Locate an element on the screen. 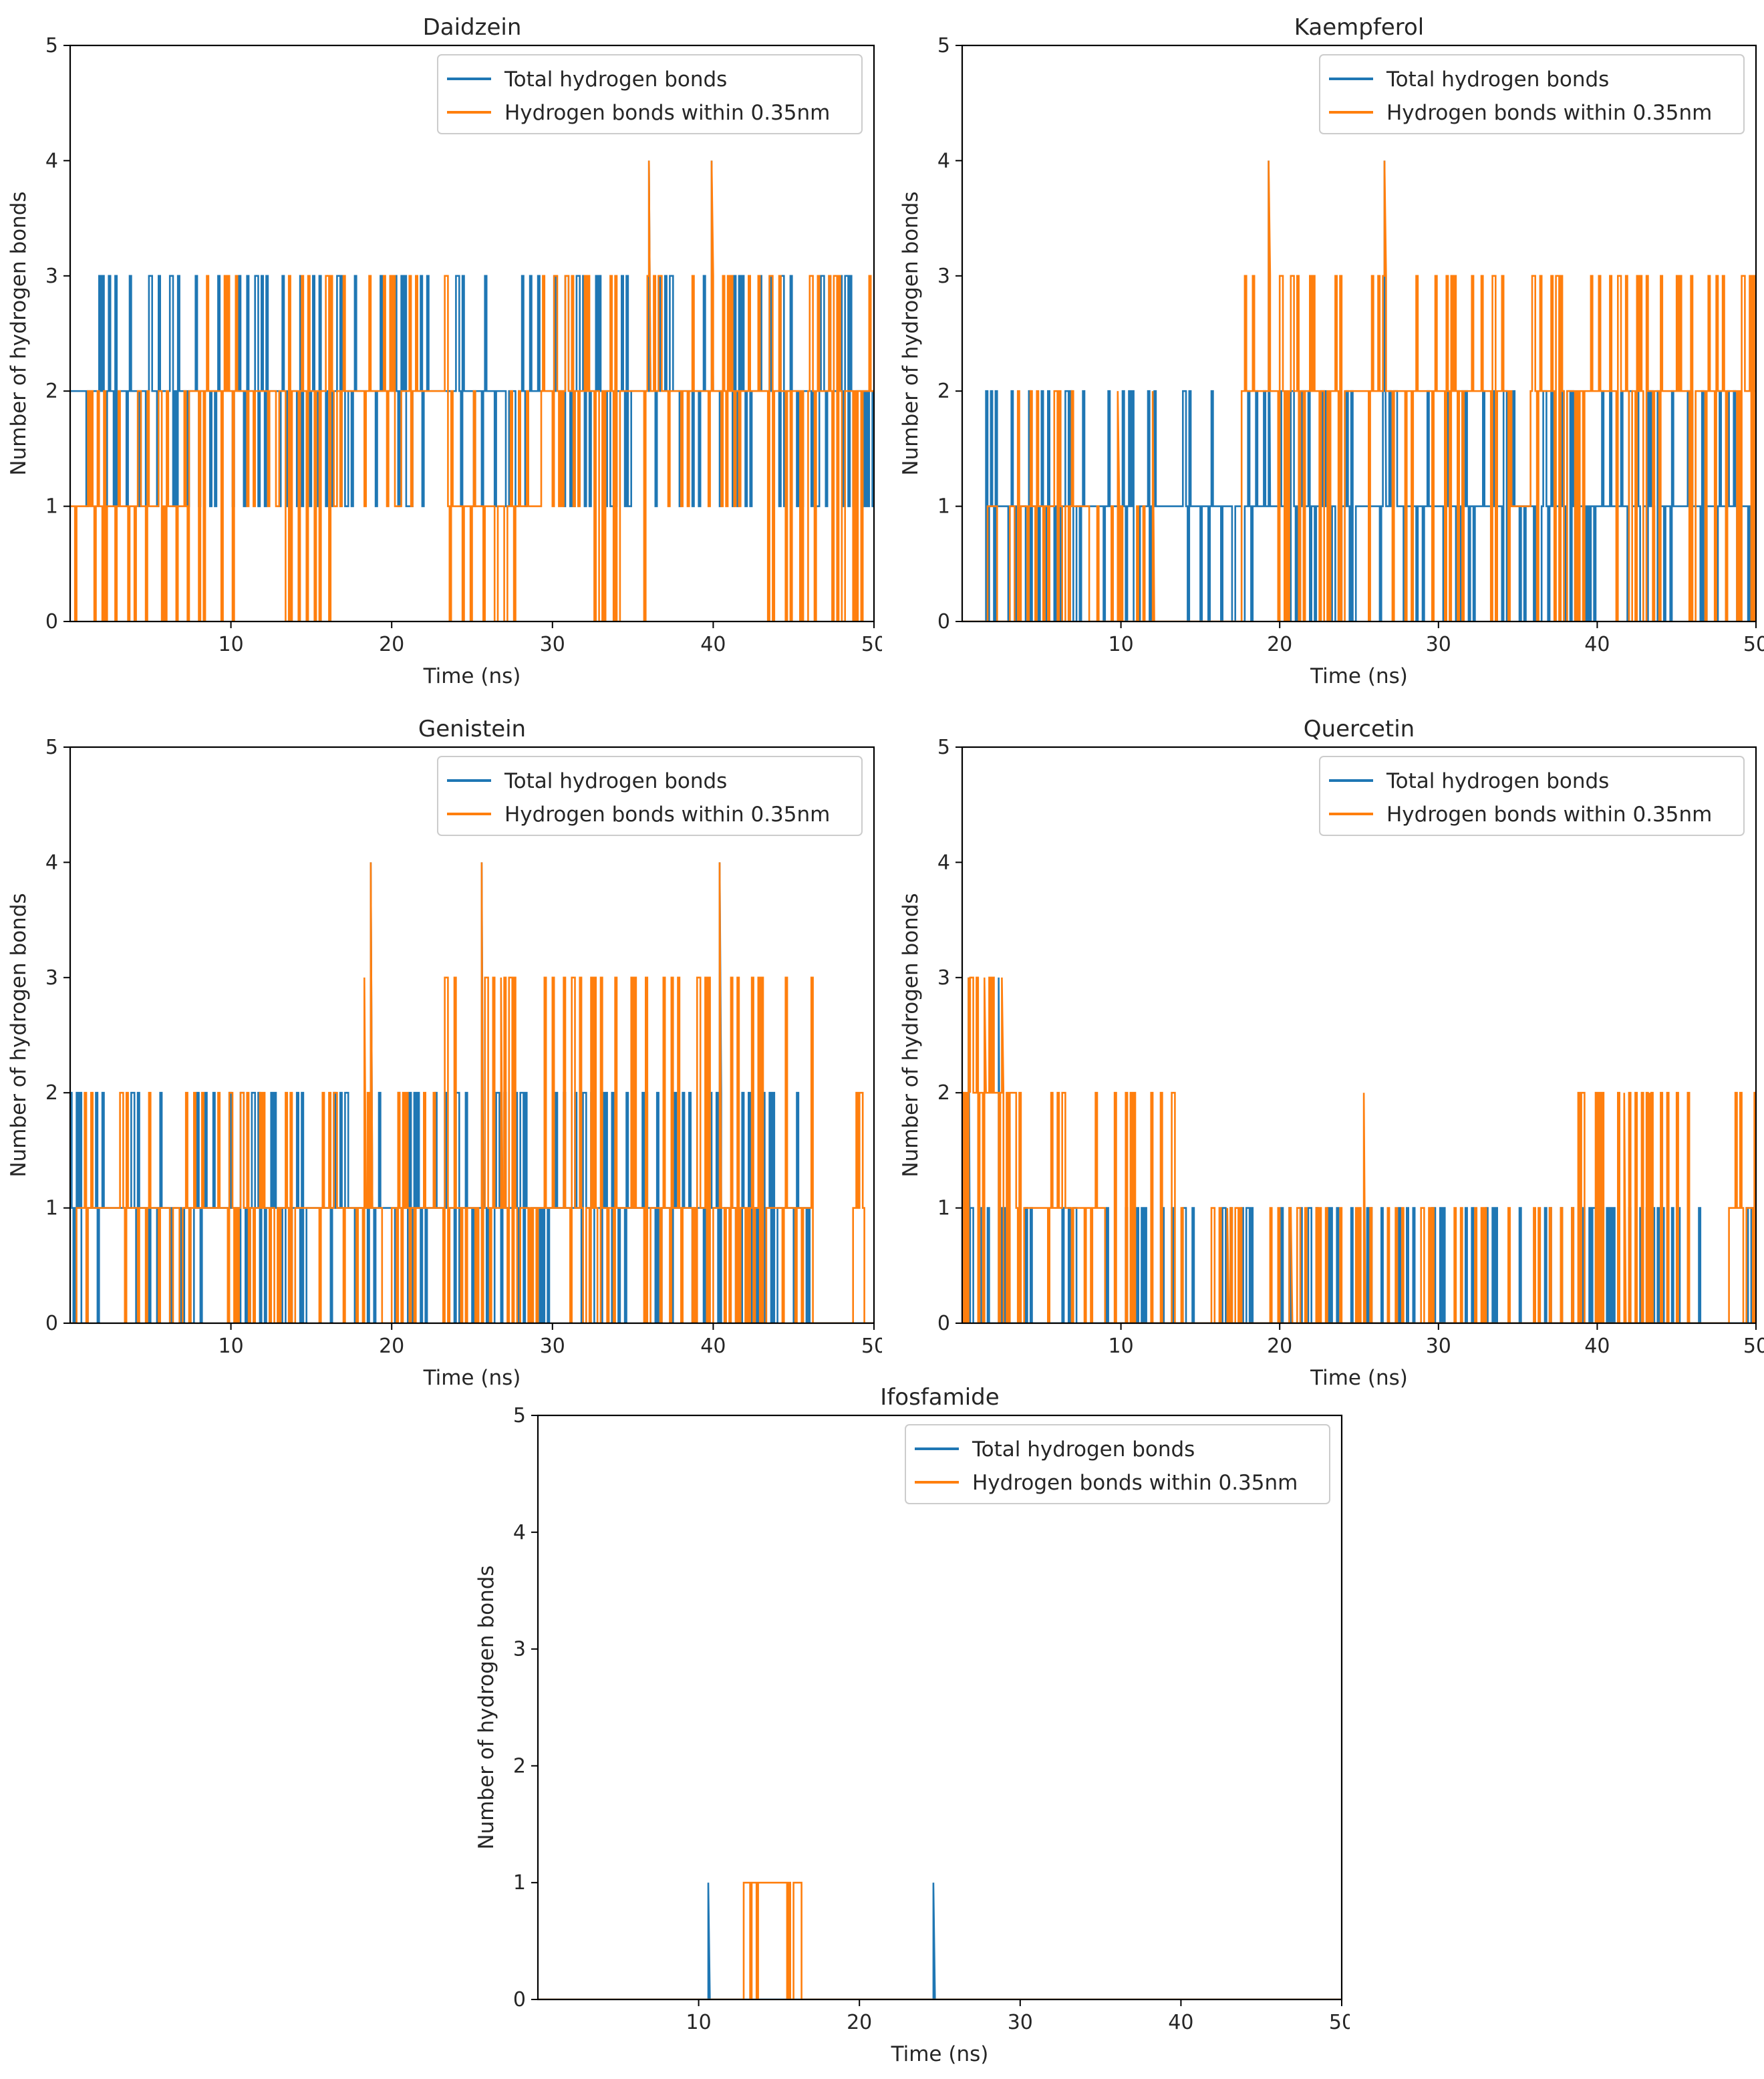 The image size is (1764, 2079). chart-title: Ifosfamide is located at coordinates (939, 1397).